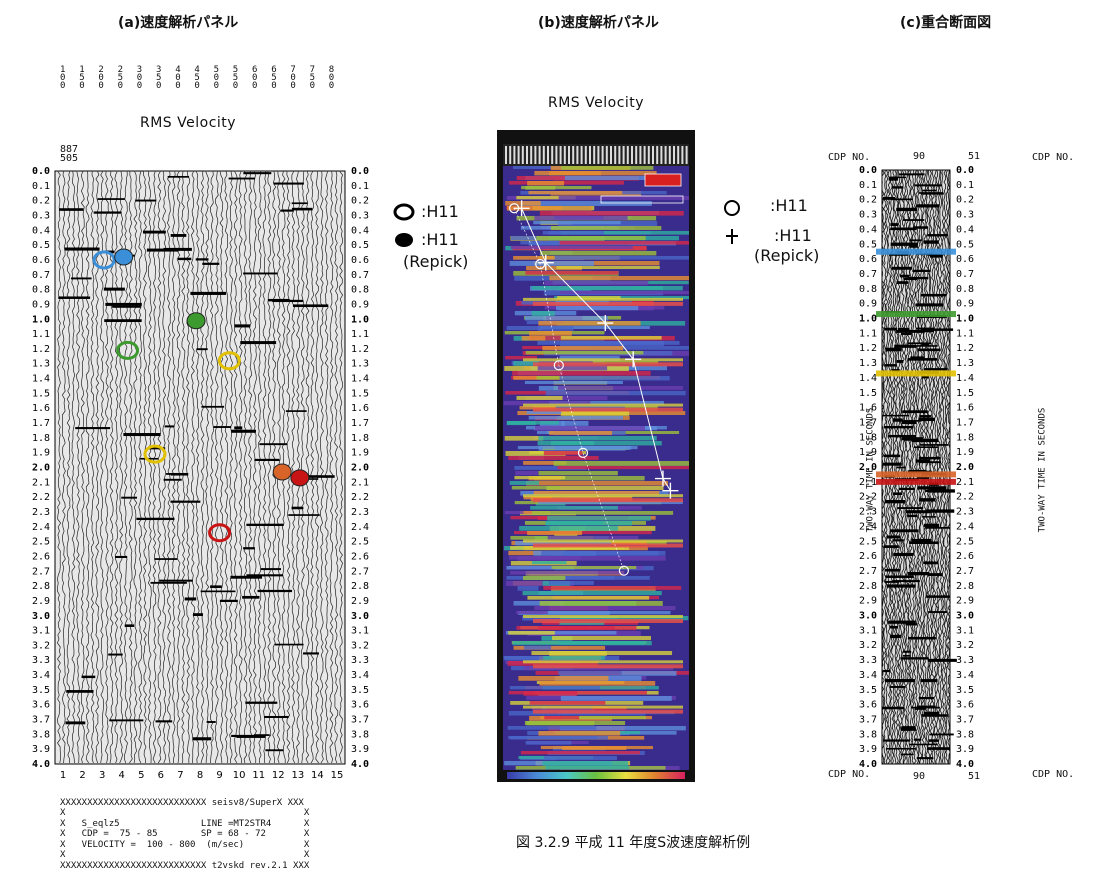 Image resolution: width=1094 pixels, height=882 pixels. I want to click on semblance-peak, so click(603, 405).